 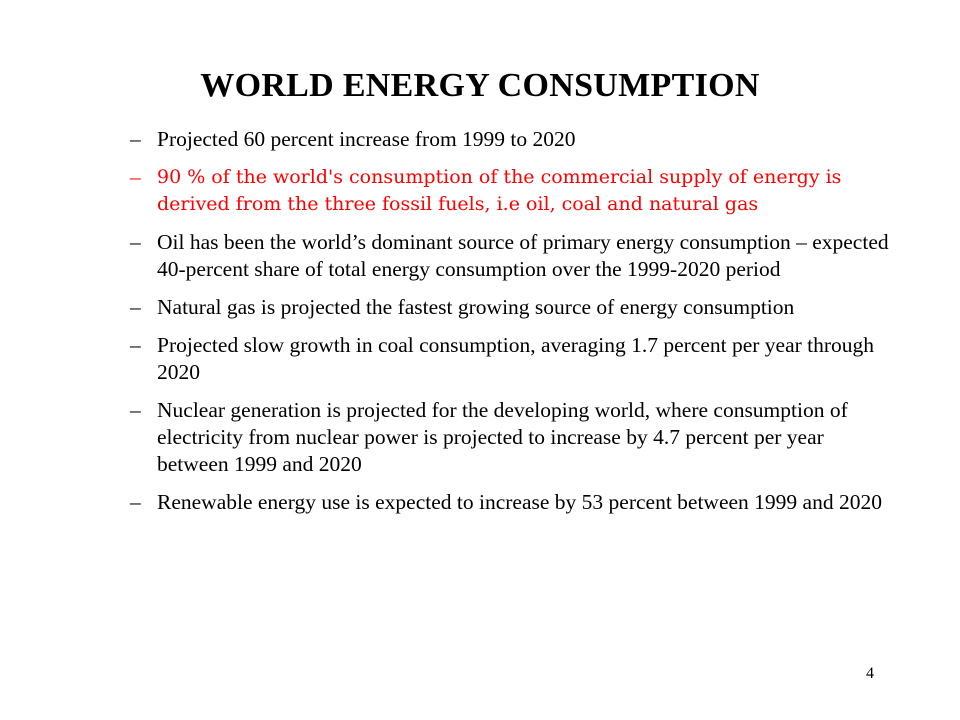 I want to click on page-number: 4, so click(x=870, y=673).